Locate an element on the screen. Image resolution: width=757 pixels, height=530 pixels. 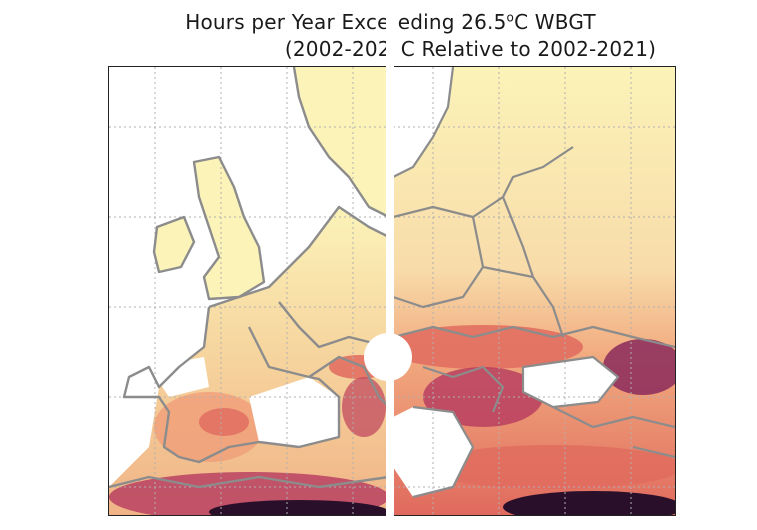
sea-bay is located at coordinates (179, 377).